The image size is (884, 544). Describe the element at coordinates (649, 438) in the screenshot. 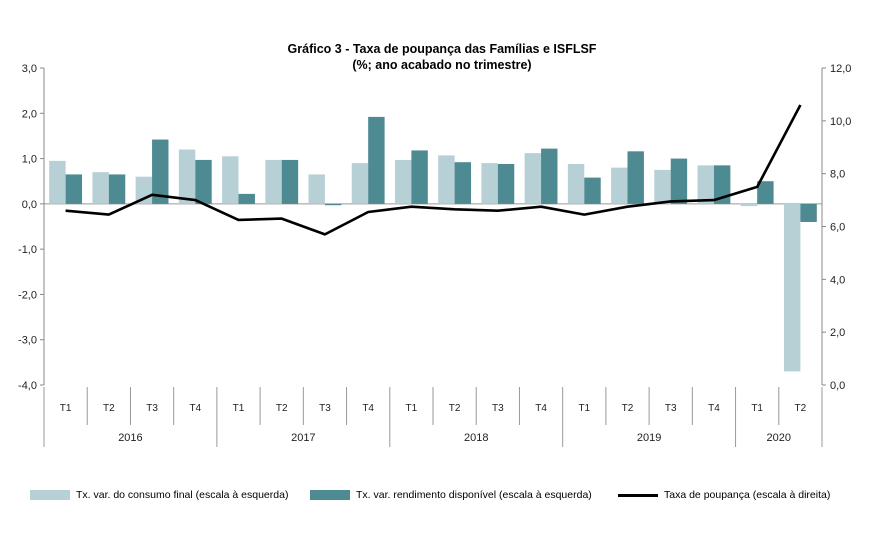

I see `year-label: 2019` at that location.